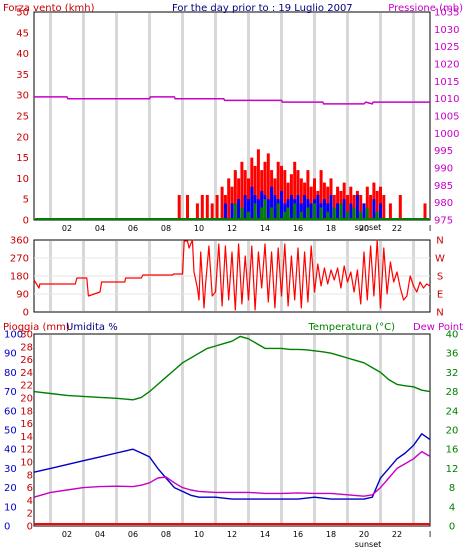 The width and height of the screenshot is (466, 556). What do you see at coordinates (26, 437) in the screenshot?
I see `rain-tick: 14` at bounding box center [26, 437].